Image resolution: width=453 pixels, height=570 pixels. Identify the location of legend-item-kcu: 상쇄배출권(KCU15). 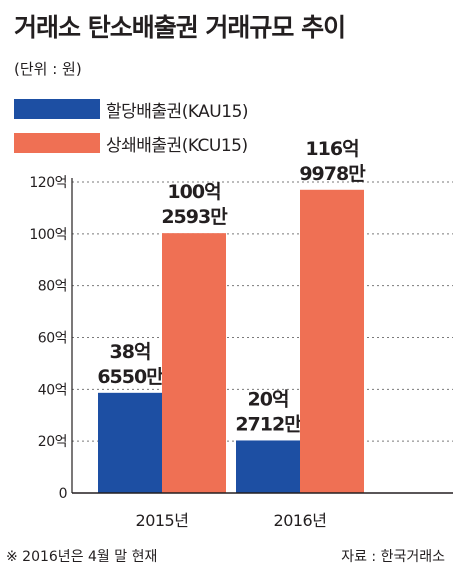
(131, 143).